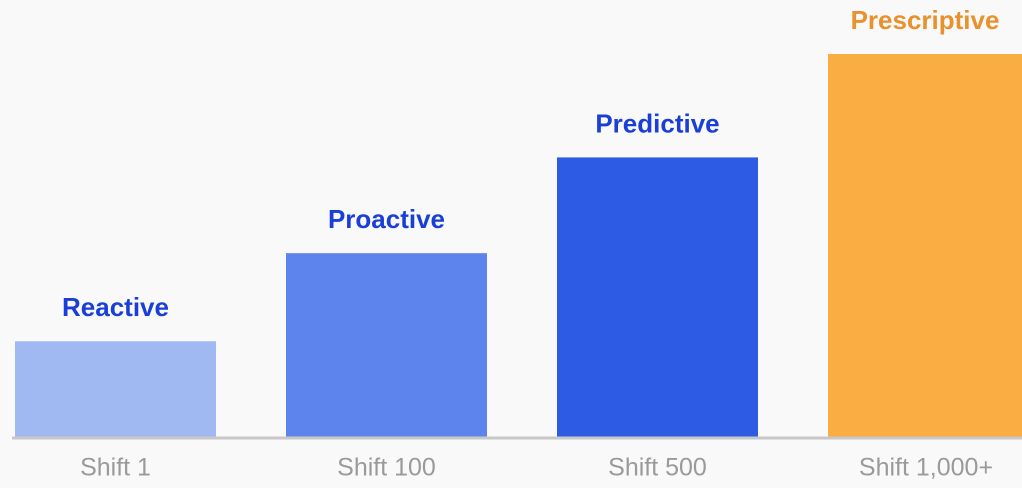 The height and width of the screenshot is (488, 1022). Describe the element at coordinates (386, 219) in the screenshot. I see `bar-label: Proactive` at that location.